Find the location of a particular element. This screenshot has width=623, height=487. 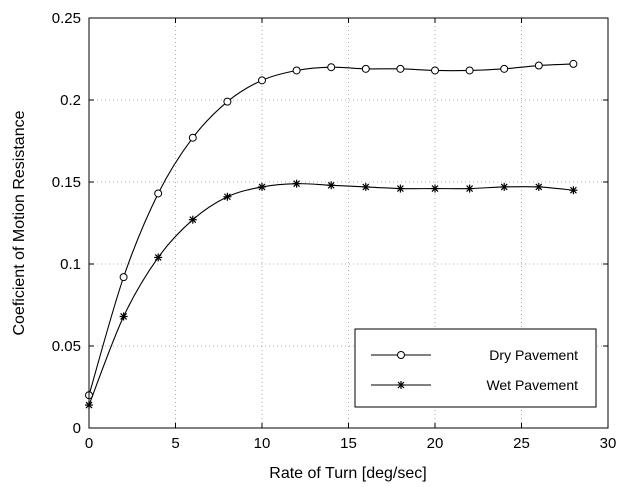

legend: Dry Pavement Wet Pavement is located at coordinates (475, 368).